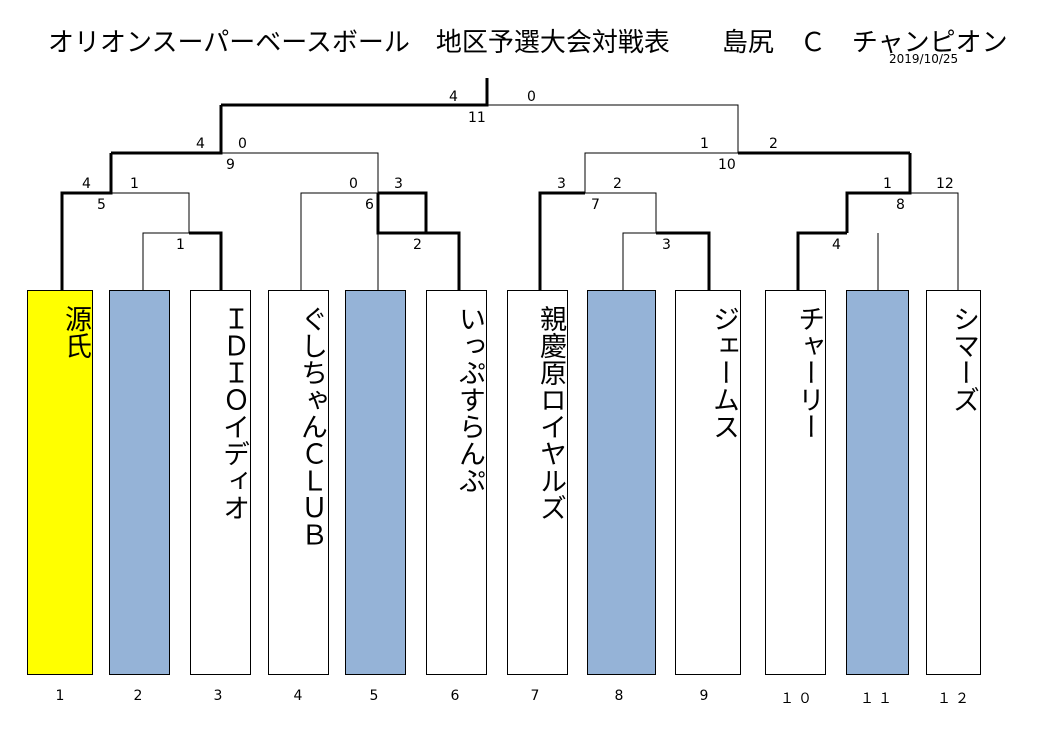 Image resolution: width=1042 pixels, height=733 pixels. What do you see at coordinates (477, 118) in the screenshot?
I see `game-number: 11` at bounding box center [477, 118].